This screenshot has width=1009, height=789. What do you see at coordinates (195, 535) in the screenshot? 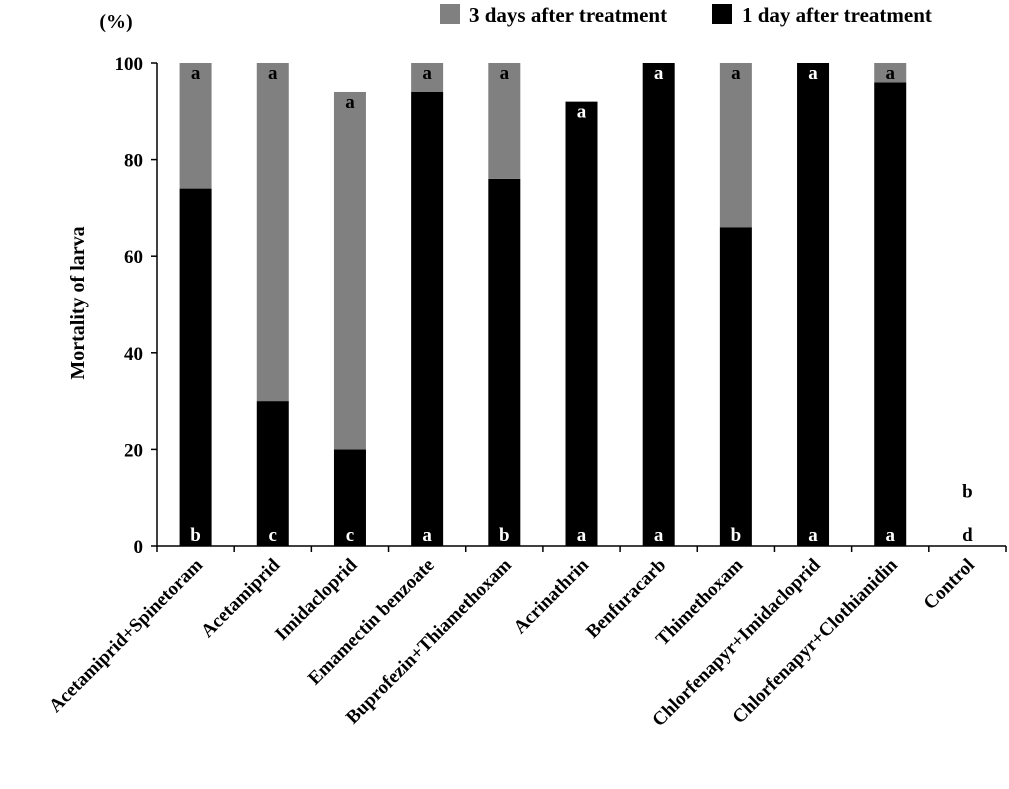
I see `letter-1day-0: b` at bounding box center [195, 535].